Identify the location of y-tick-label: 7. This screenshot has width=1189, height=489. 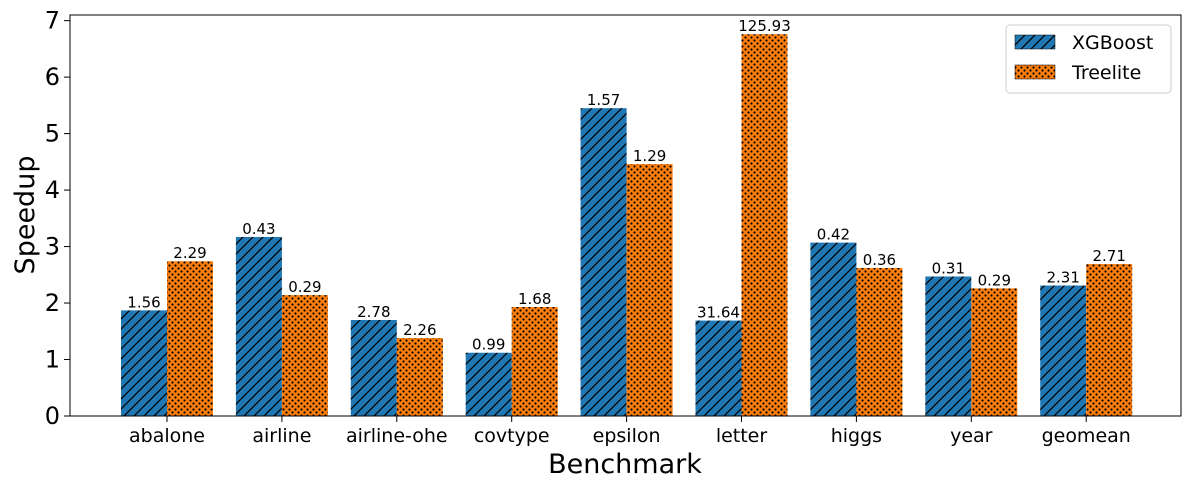
(52, 21).